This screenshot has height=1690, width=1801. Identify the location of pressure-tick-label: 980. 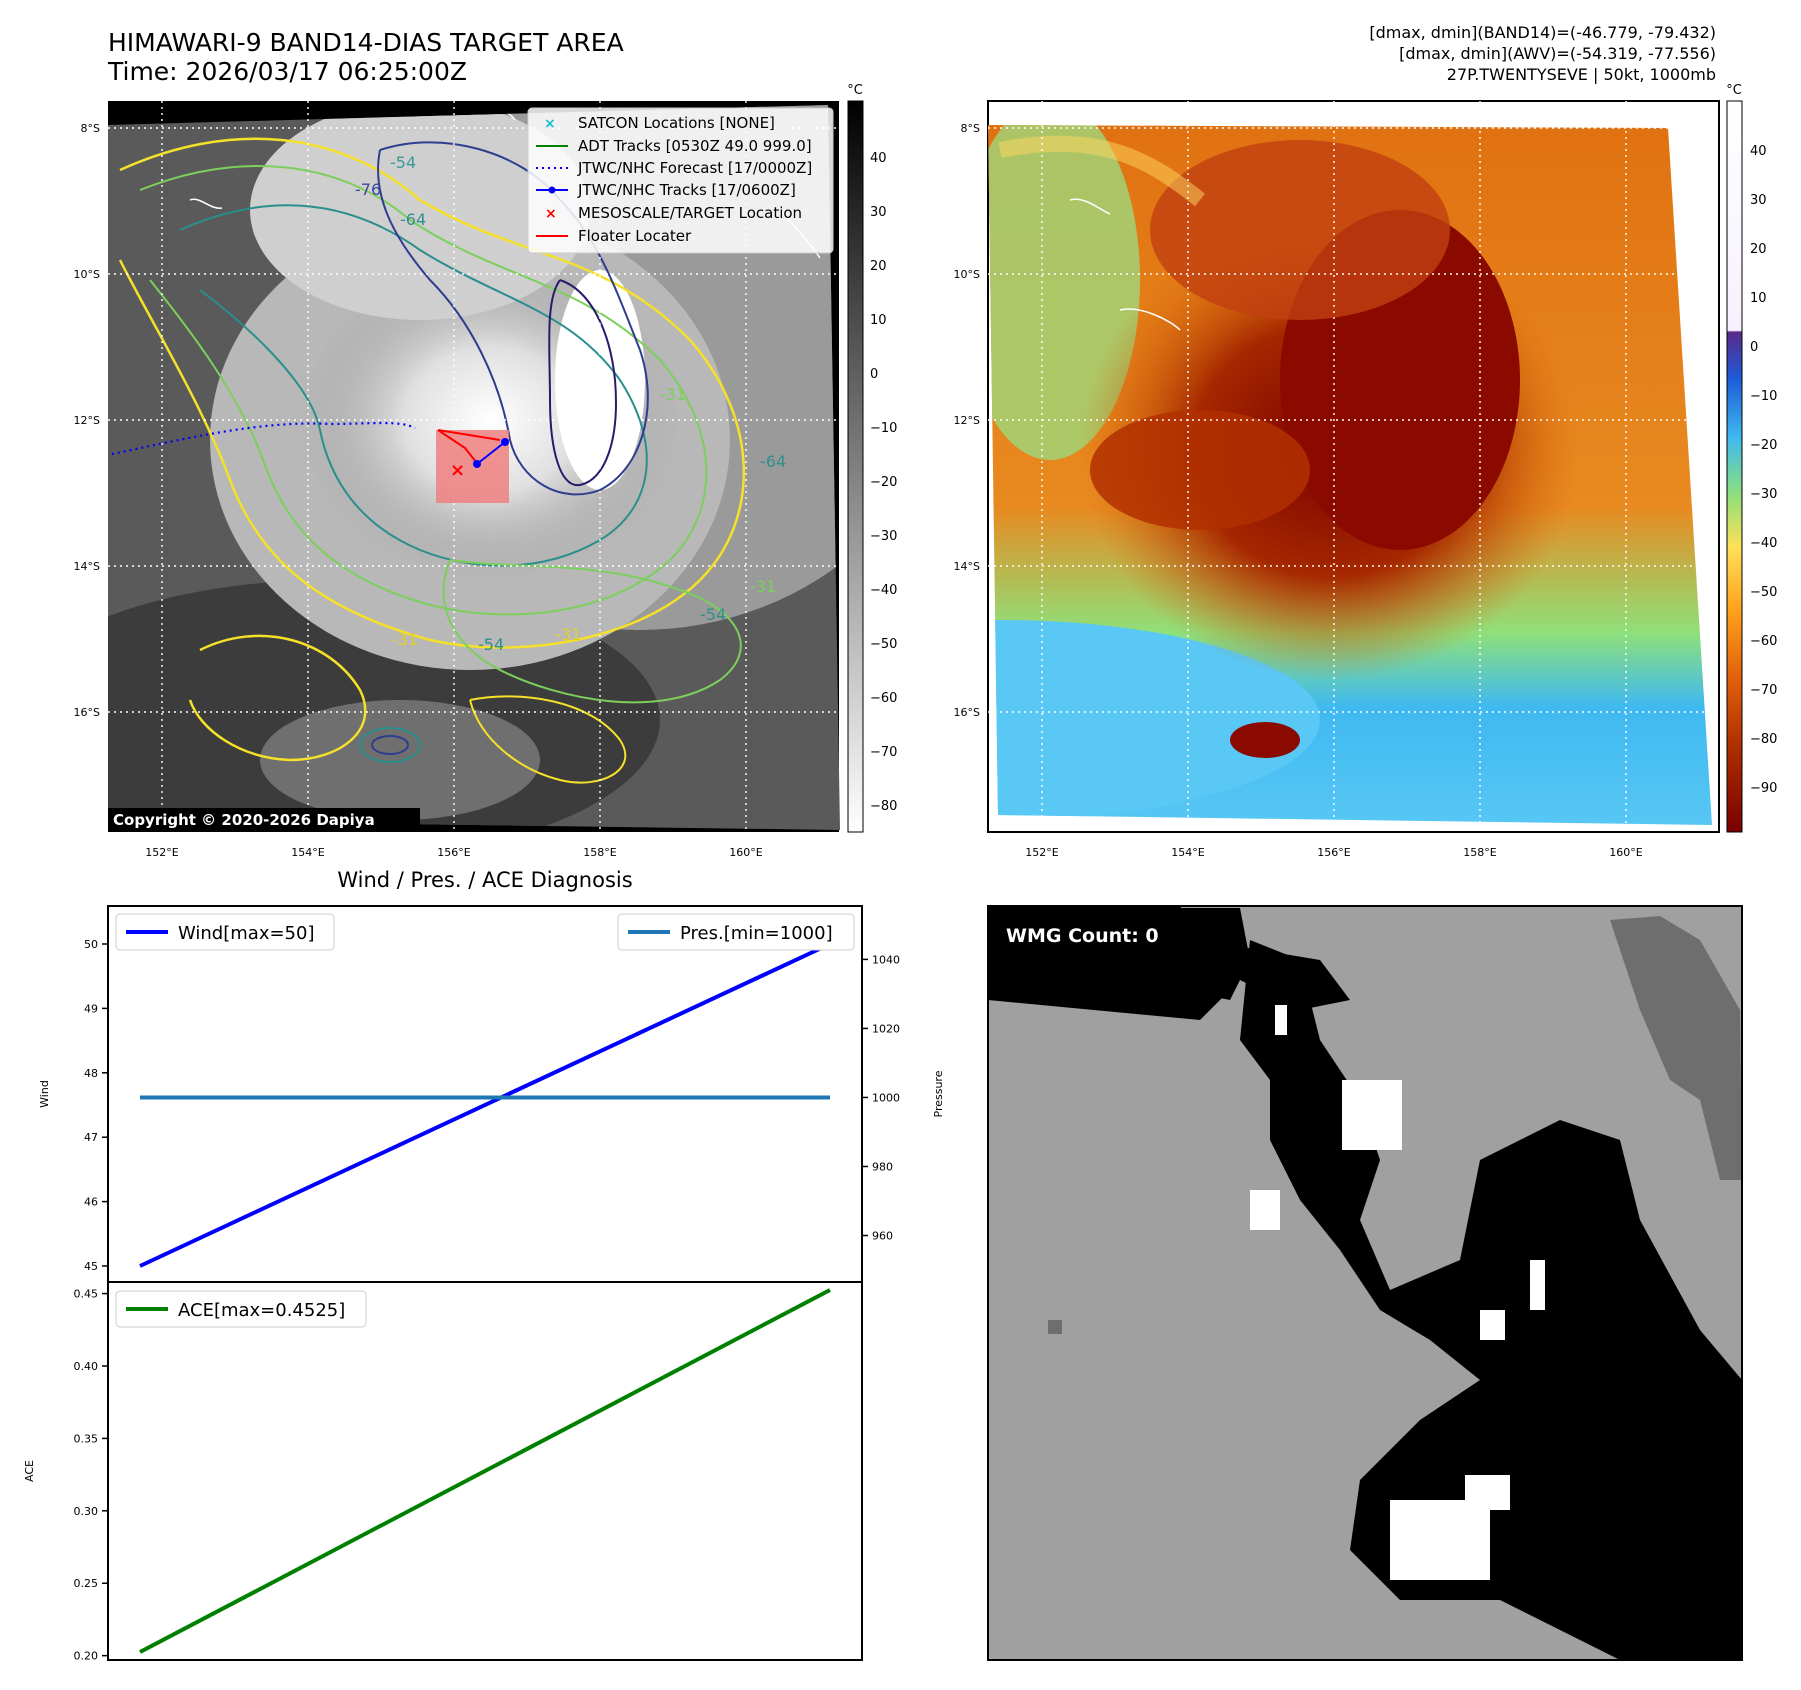
(882, 1166).